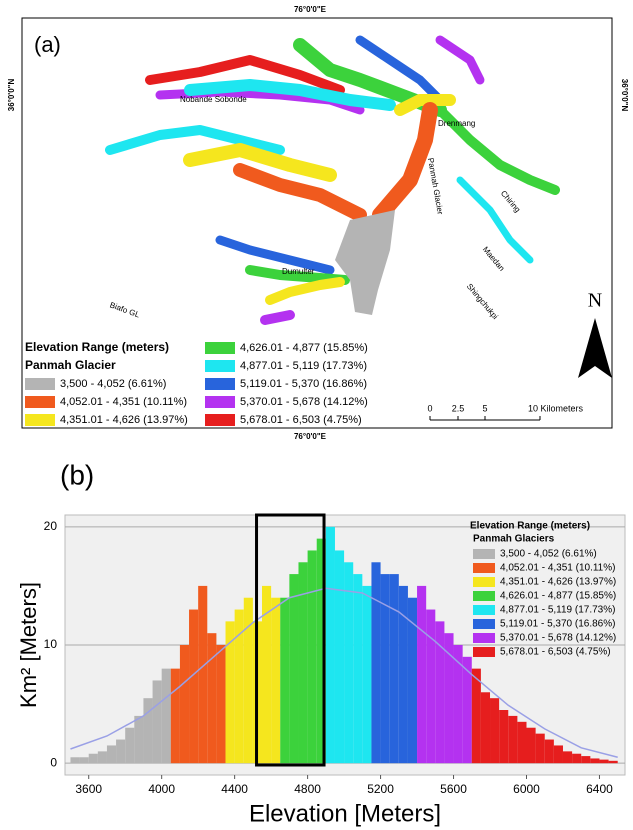 This screenshot has height=830, width=633. What do you see at coordinates (51, 526) in the screenshot?
I see `y-tick-label: 20` at bounding box center [51, 526].